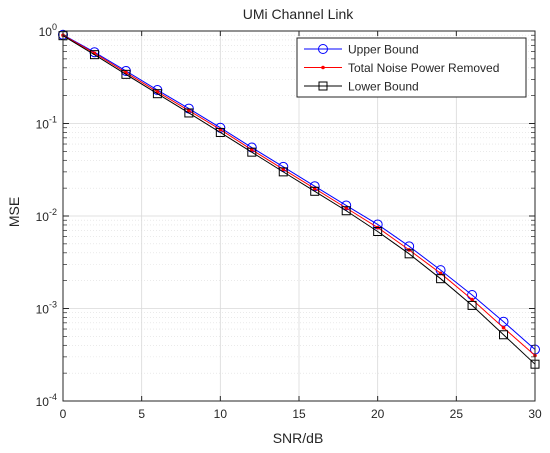 Image resolution: width=550 pixels, height=453 pixels. I want to click on legend-item: Upper Bound, so click(361, 50).